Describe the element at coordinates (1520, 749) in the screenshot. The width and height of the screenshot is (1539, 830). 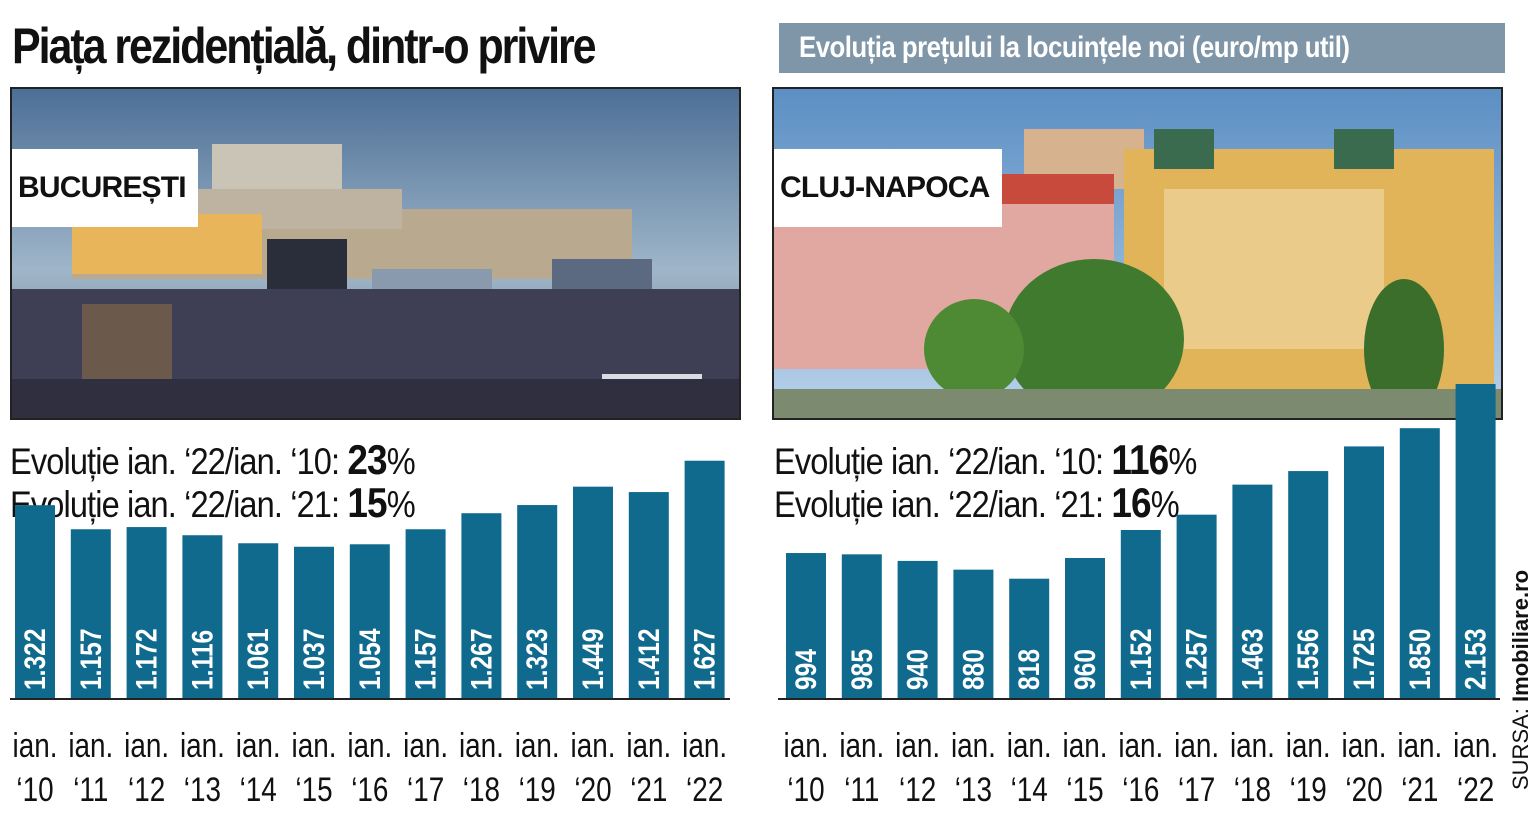
I see `source-prefix: SURSA:` at that location.